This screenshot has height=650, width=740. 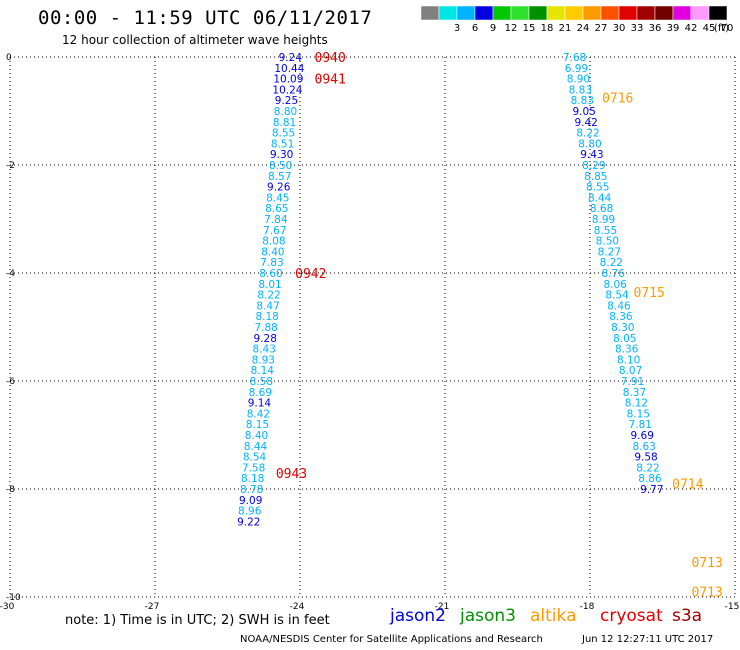 What do you see at coordinates (289, 69) in the screenshot?
I see `wave-height-value: 10.44` at bounding box center [289, 69].